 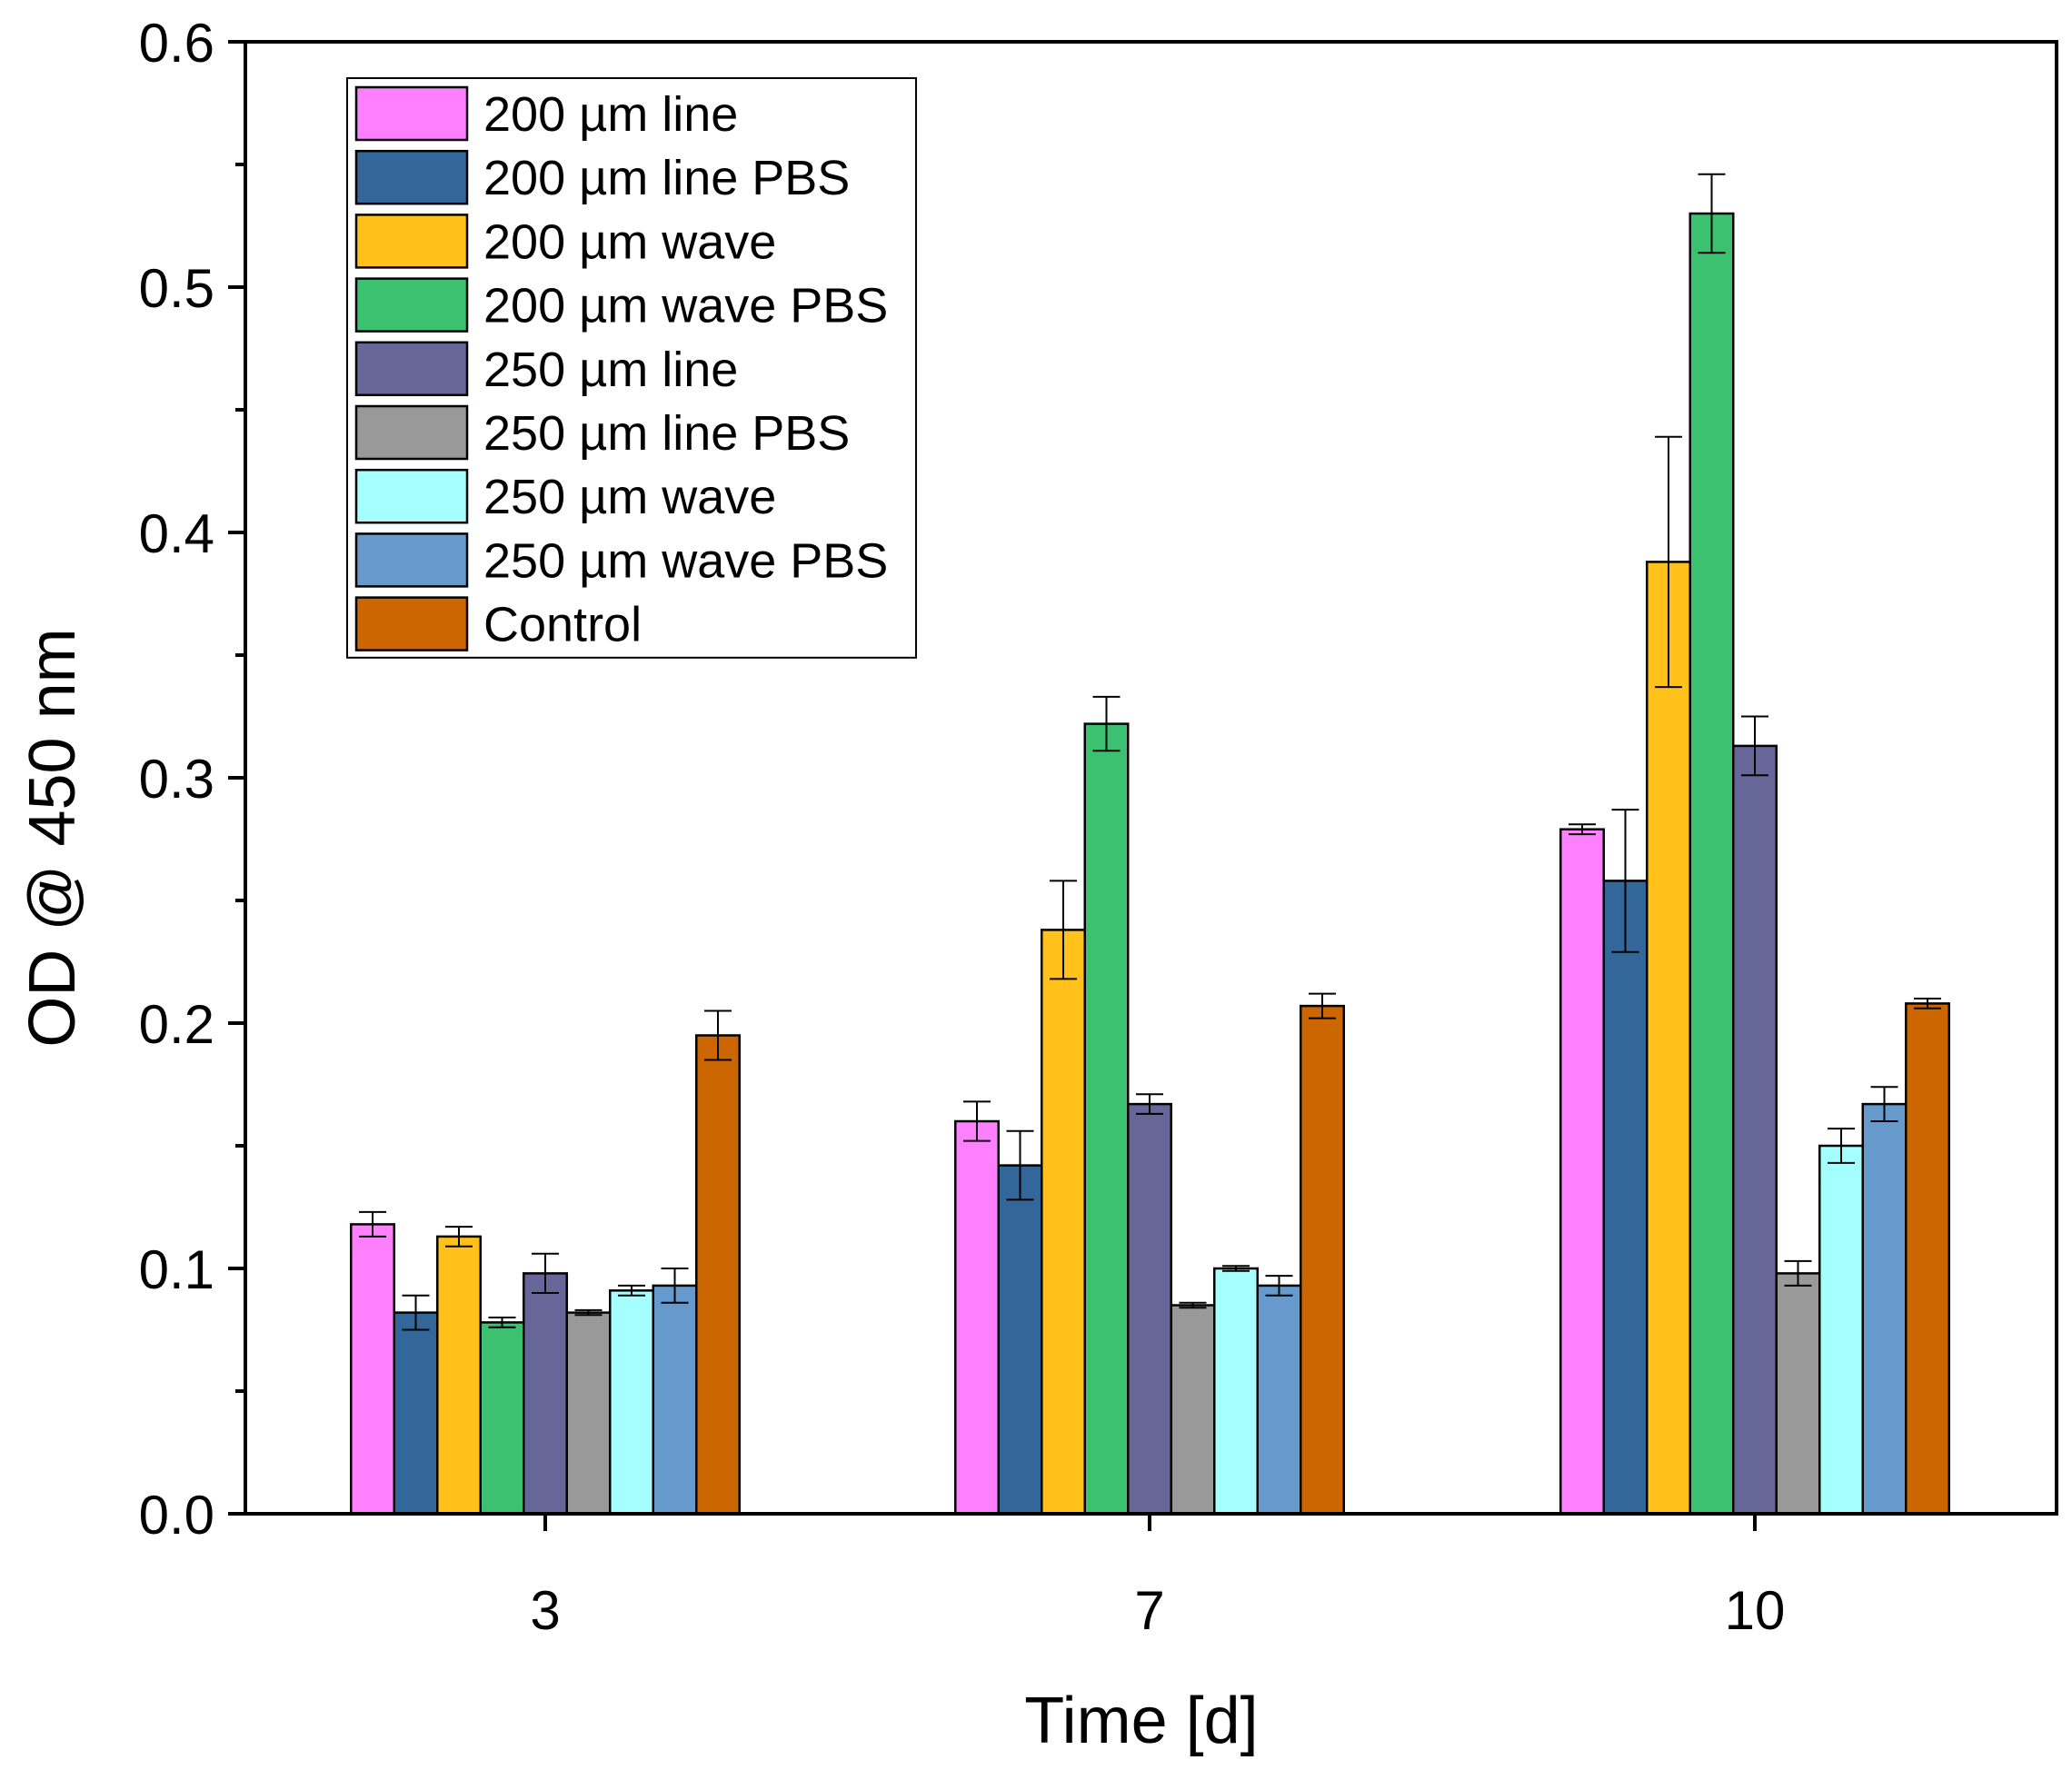 What do you see at coordinates (685, 560) in the screenshot?
I see `legend-label: 250 µm wave PBS` at bounding box center [685, 560].